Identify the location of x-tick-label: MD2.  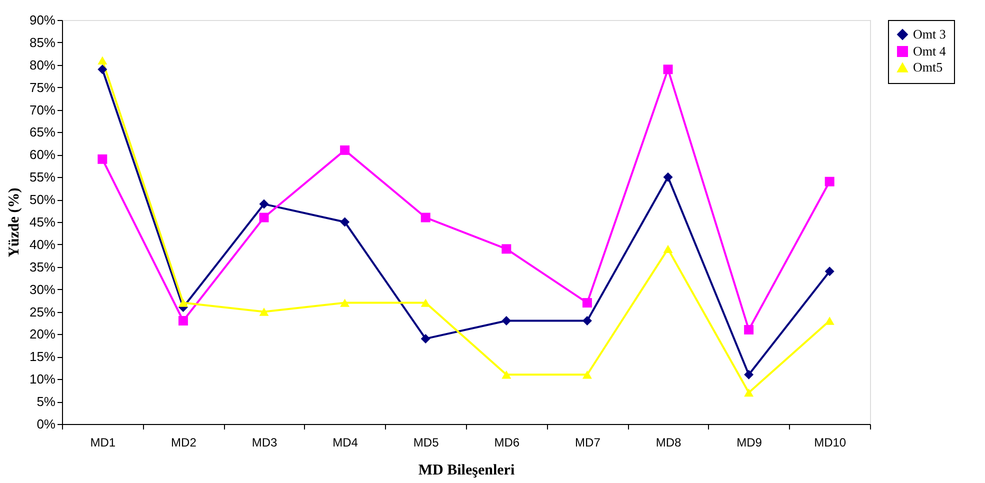
(184, 443).